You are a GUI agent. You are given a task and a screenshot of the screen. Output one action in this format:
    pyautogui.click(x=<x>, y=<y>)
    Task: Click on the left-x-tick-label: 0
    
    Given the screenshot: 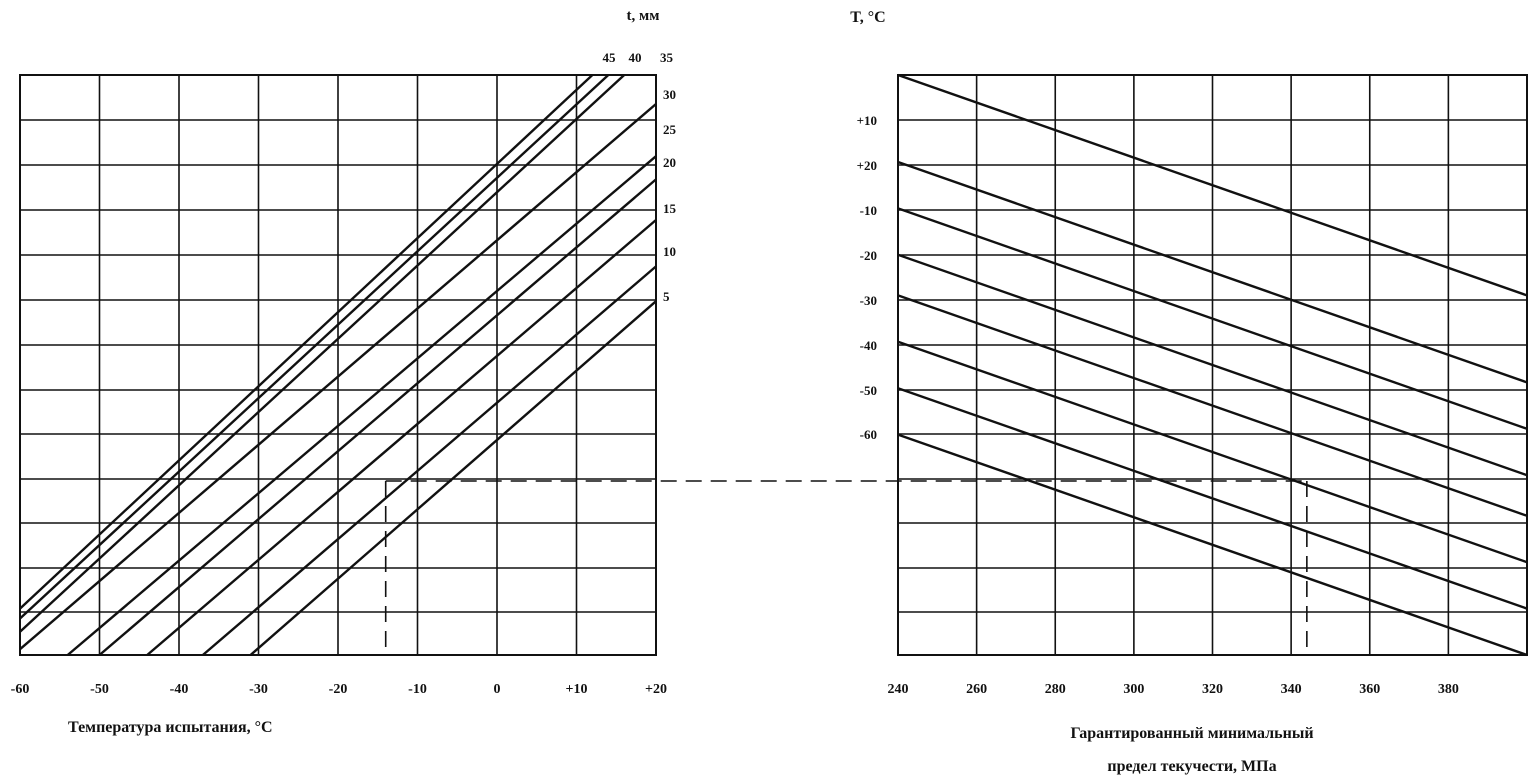 What is the action you would take?
    pyautogui.click(x=497, y=689)
    